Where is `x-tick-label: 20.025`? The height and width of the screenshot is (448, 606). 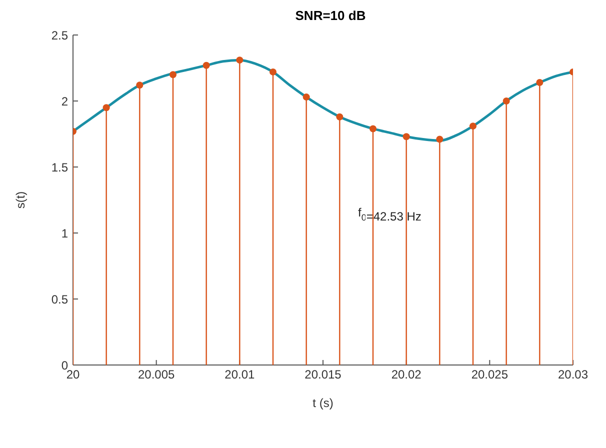 x-tick-label: 20.025 is located at coordinates (489, 375).